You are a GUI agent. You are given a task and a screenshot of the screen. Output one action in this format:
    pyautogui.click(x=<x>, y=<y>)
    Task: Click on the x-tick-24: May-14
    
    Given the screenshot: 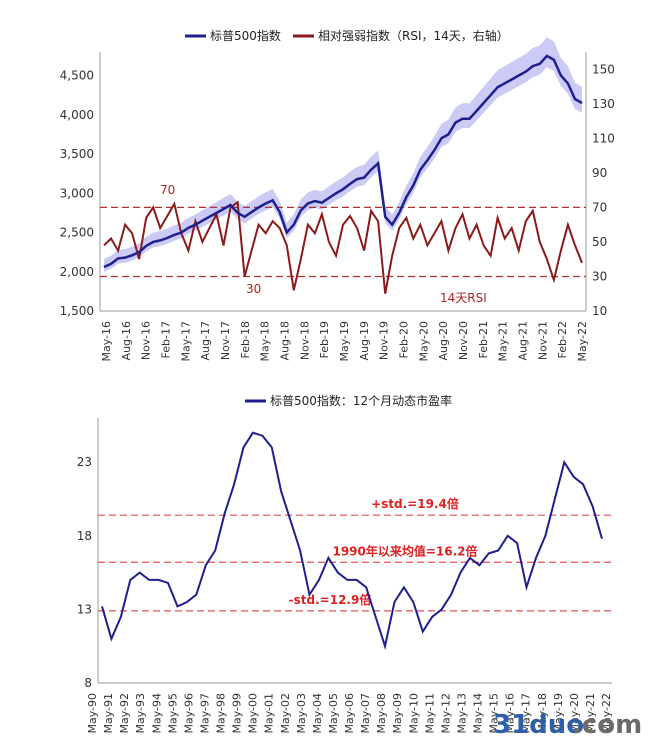 What is the action you would take?
    pyautogui.click(x=478, y=713)
    